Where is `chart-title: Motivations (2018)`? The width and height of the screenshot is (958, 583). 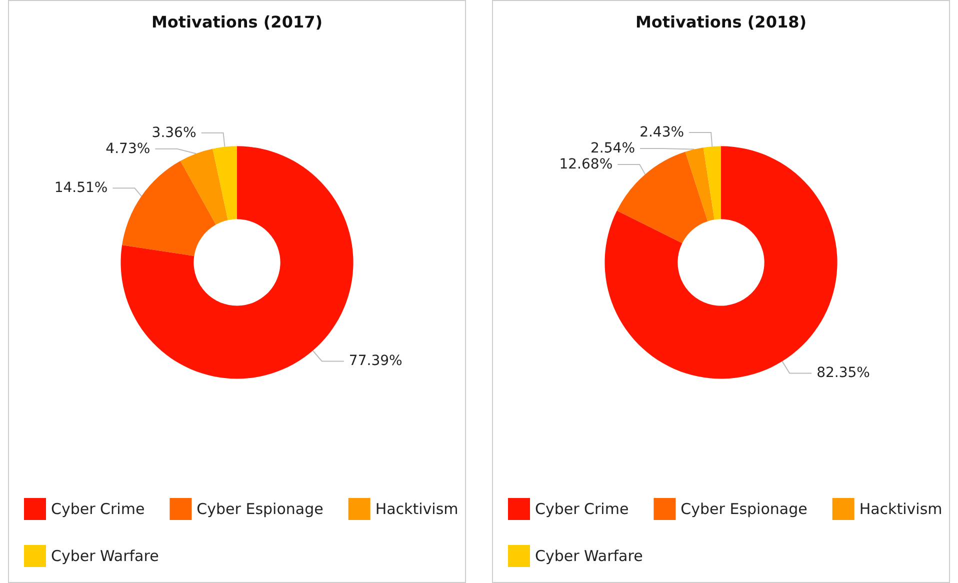
chart-title: Motivations (2018) is located at coordinates (721, 22).